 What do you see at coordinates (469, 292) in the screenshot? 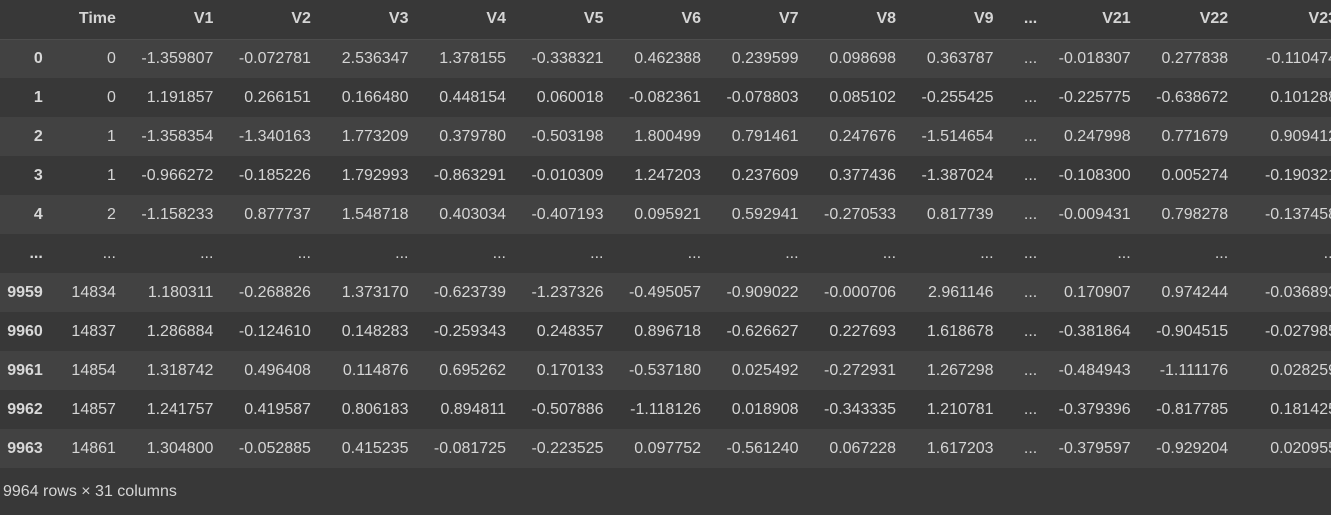
I see `table-cell: -0.623739` at bounding box center [469, 292].